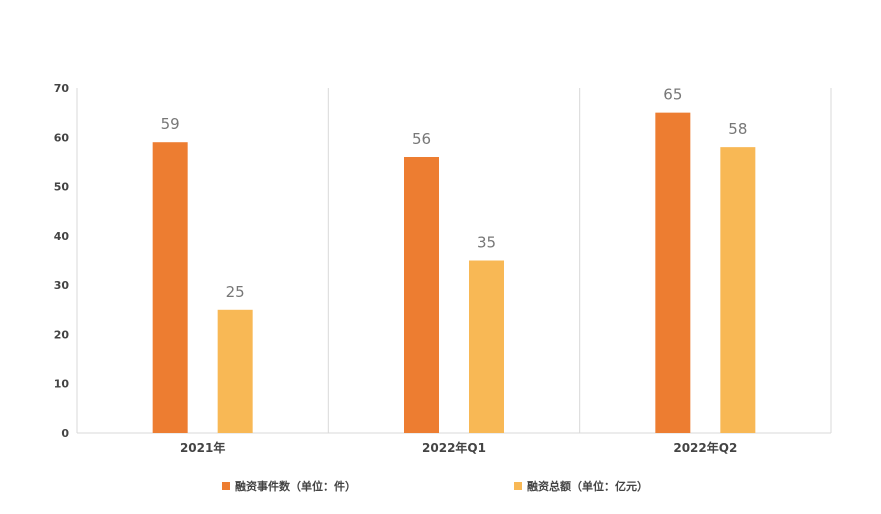  I want to click on y-tick-label: 40, so click(62, 236).